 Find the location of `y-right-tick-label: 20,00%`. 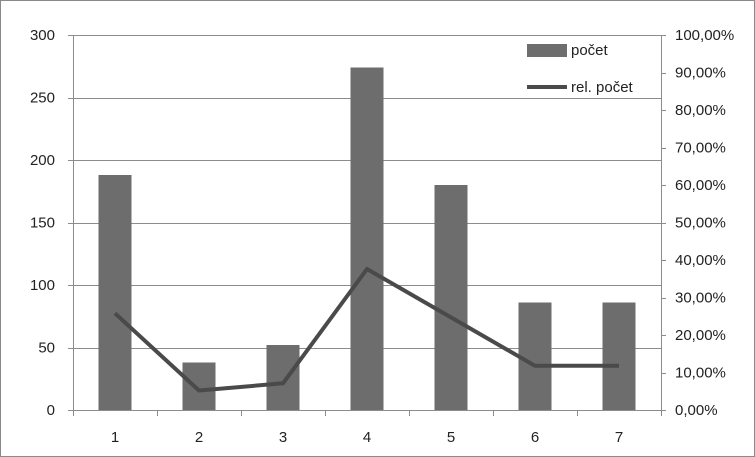

y-right-tick-label: 20,00% is located at coordinates (700, 335).